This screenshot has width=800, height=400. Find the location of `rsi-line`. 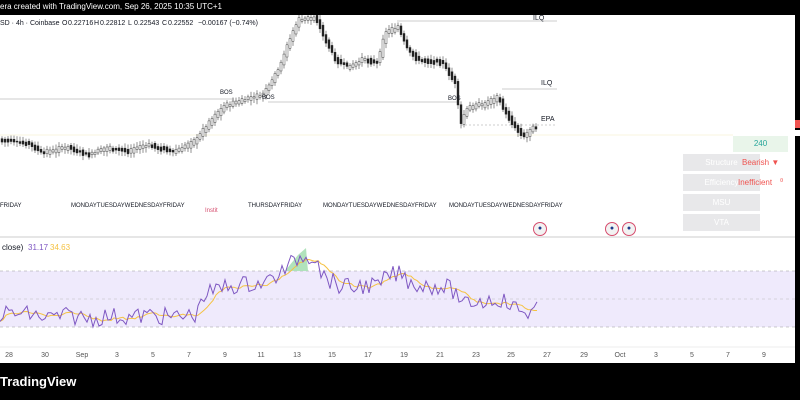

rsi-line is located at coordinates (269, 291).